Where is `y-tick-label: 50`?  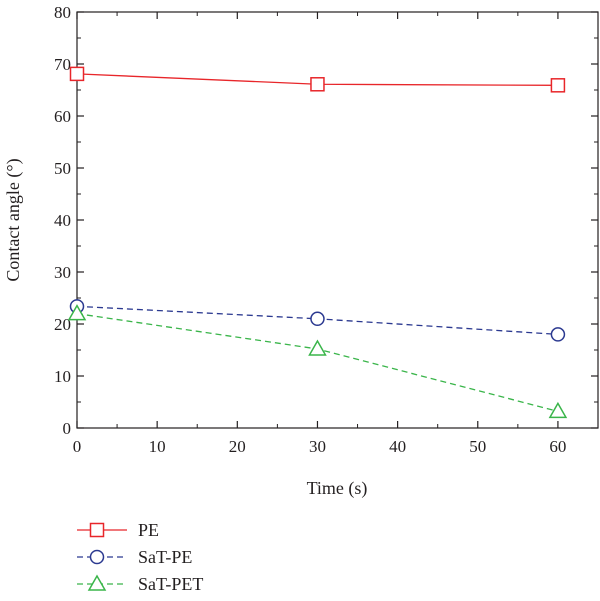
y-tick-label: 50 is located at coordinates (62, 168).